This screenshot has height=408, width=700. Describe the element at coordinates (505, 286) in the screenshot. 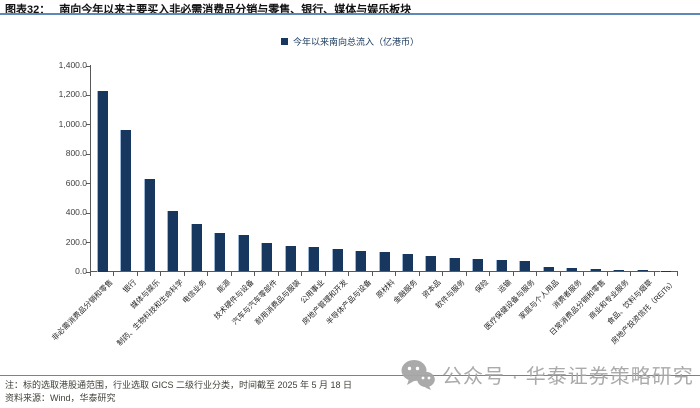

I see `x-axis-label: 运输` at that location.